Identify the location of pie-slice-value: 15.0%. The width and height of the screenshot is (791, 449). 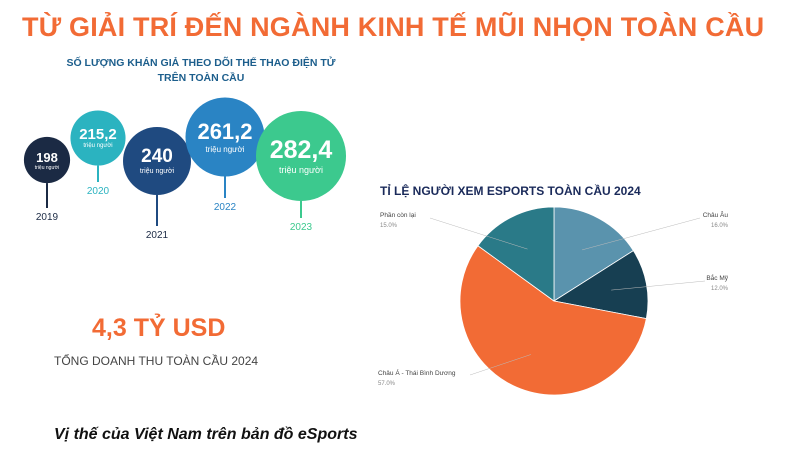
(389, 226).